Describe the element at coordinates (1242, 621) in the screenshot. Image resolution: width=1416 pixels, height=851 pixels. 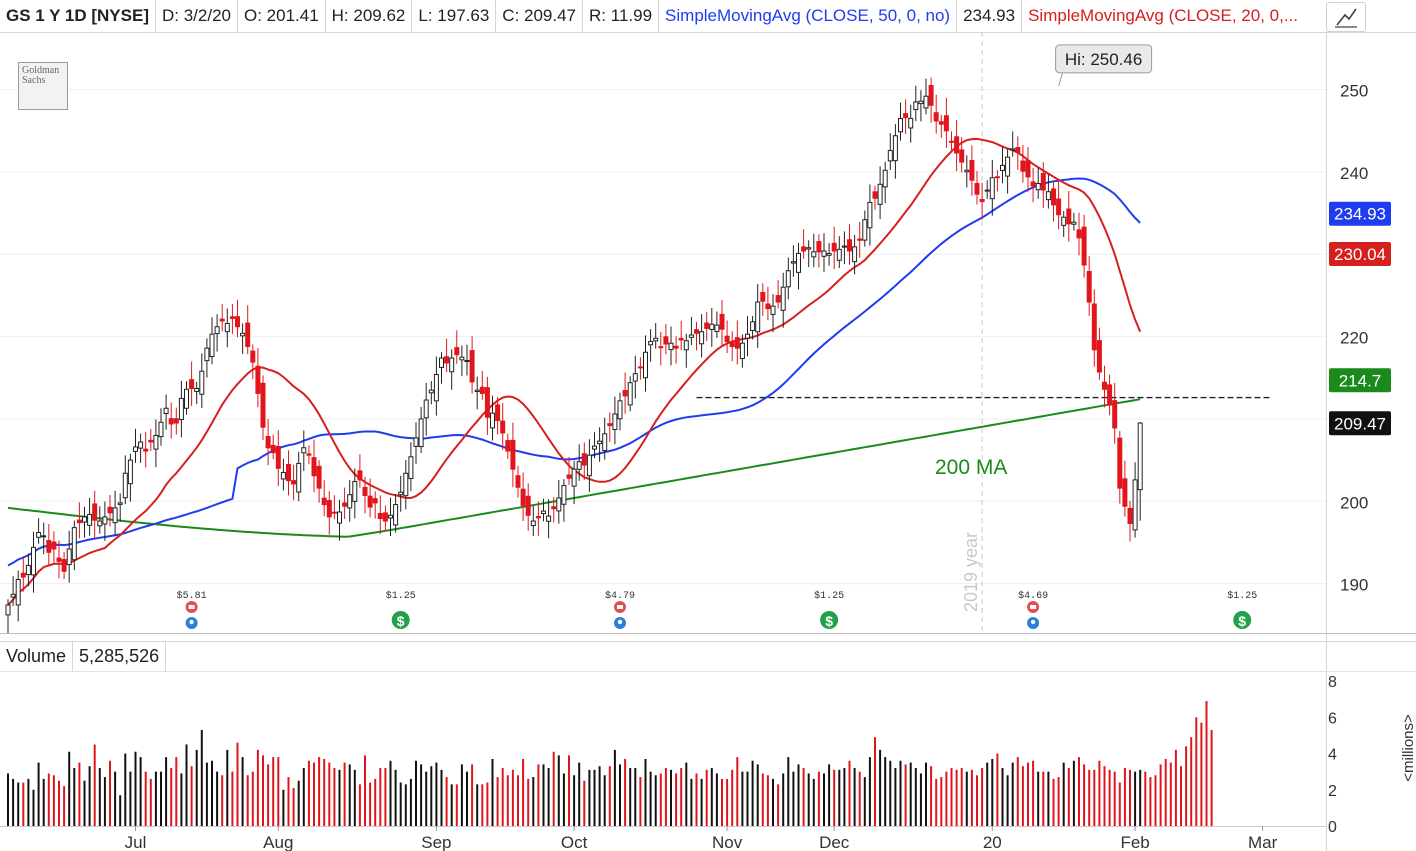
I see `dividend-icon-glyph: $` at that location.